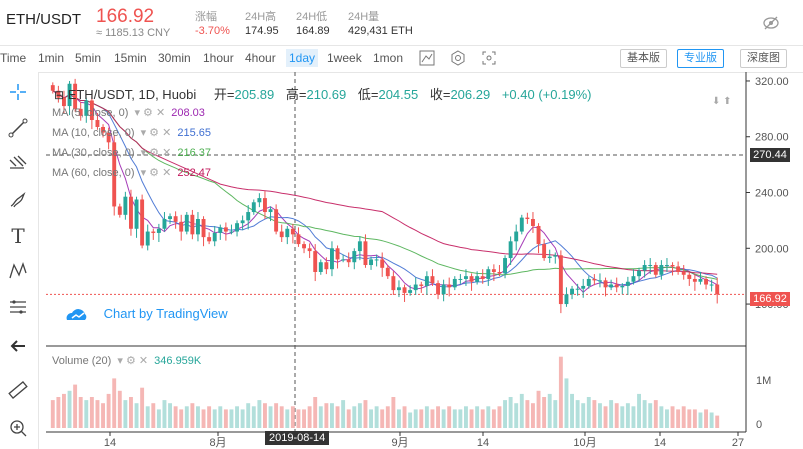 The height and width of the screenshot is (449, 803). What do you see at coordinates (59, 95) in the screenshot?
I see `collapse-icon: ⊟` at bounding box center [59, 95].